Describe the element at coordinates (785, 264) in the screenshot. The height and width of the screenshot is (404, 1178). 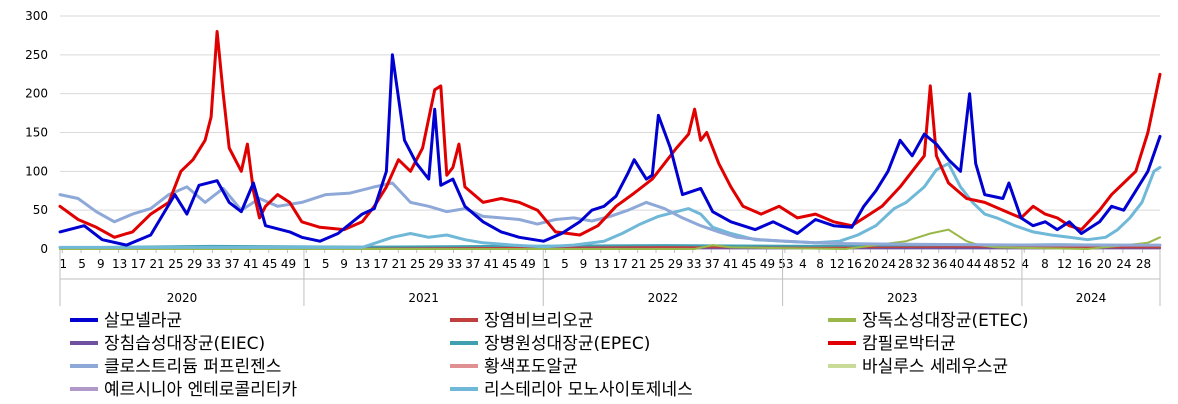
I see `x-tick-label: 53` at that location.